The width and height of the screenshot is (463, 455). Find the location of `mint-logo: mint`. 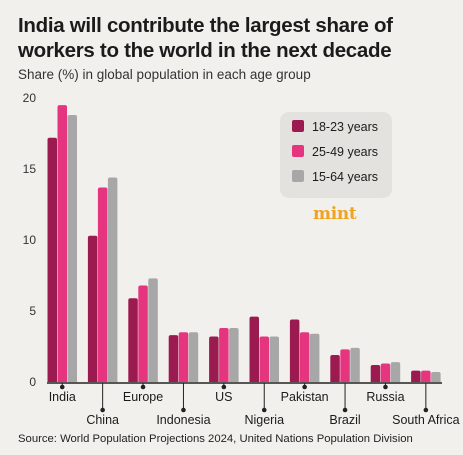

mint-logo: mint is located at coordinates (335, 214).